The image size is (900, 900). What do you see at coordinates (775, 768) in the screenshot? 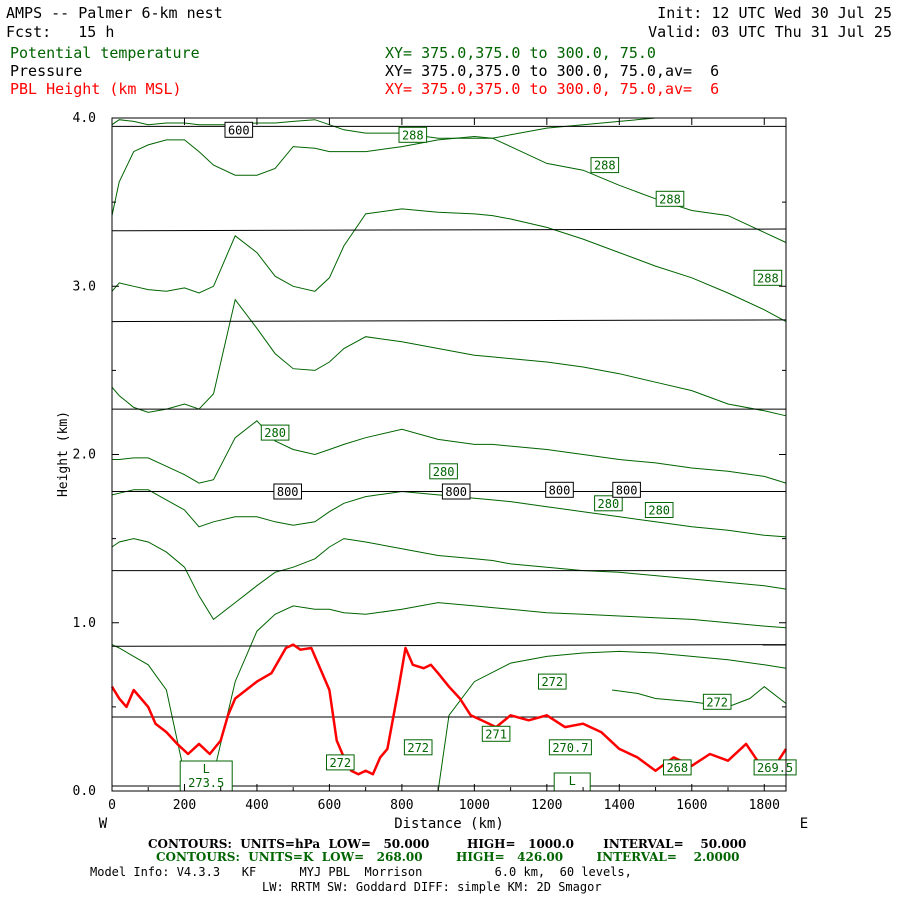
I see `theta-contour-label: 269.5` at bounding box center [775, 768].